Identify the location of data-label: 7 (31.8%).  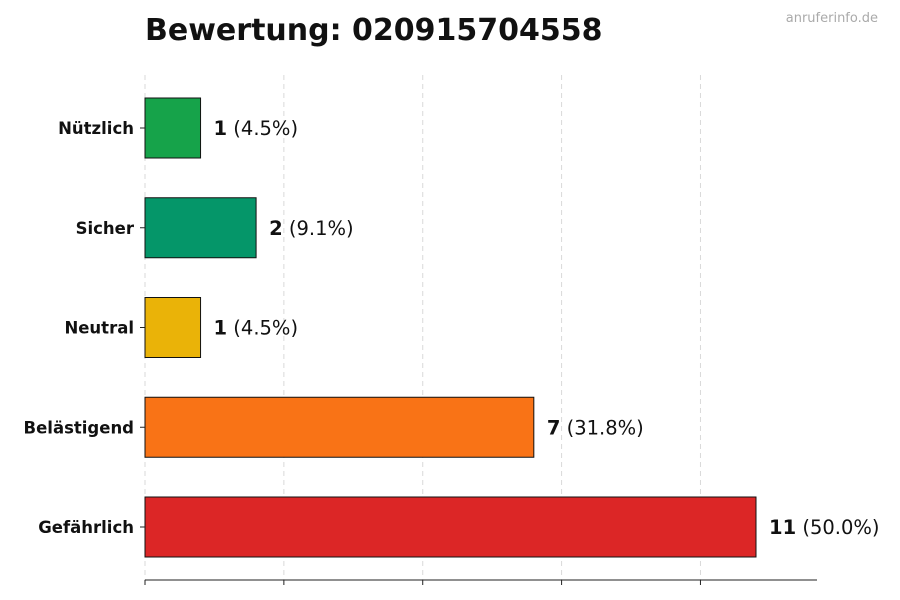
(595, 427).